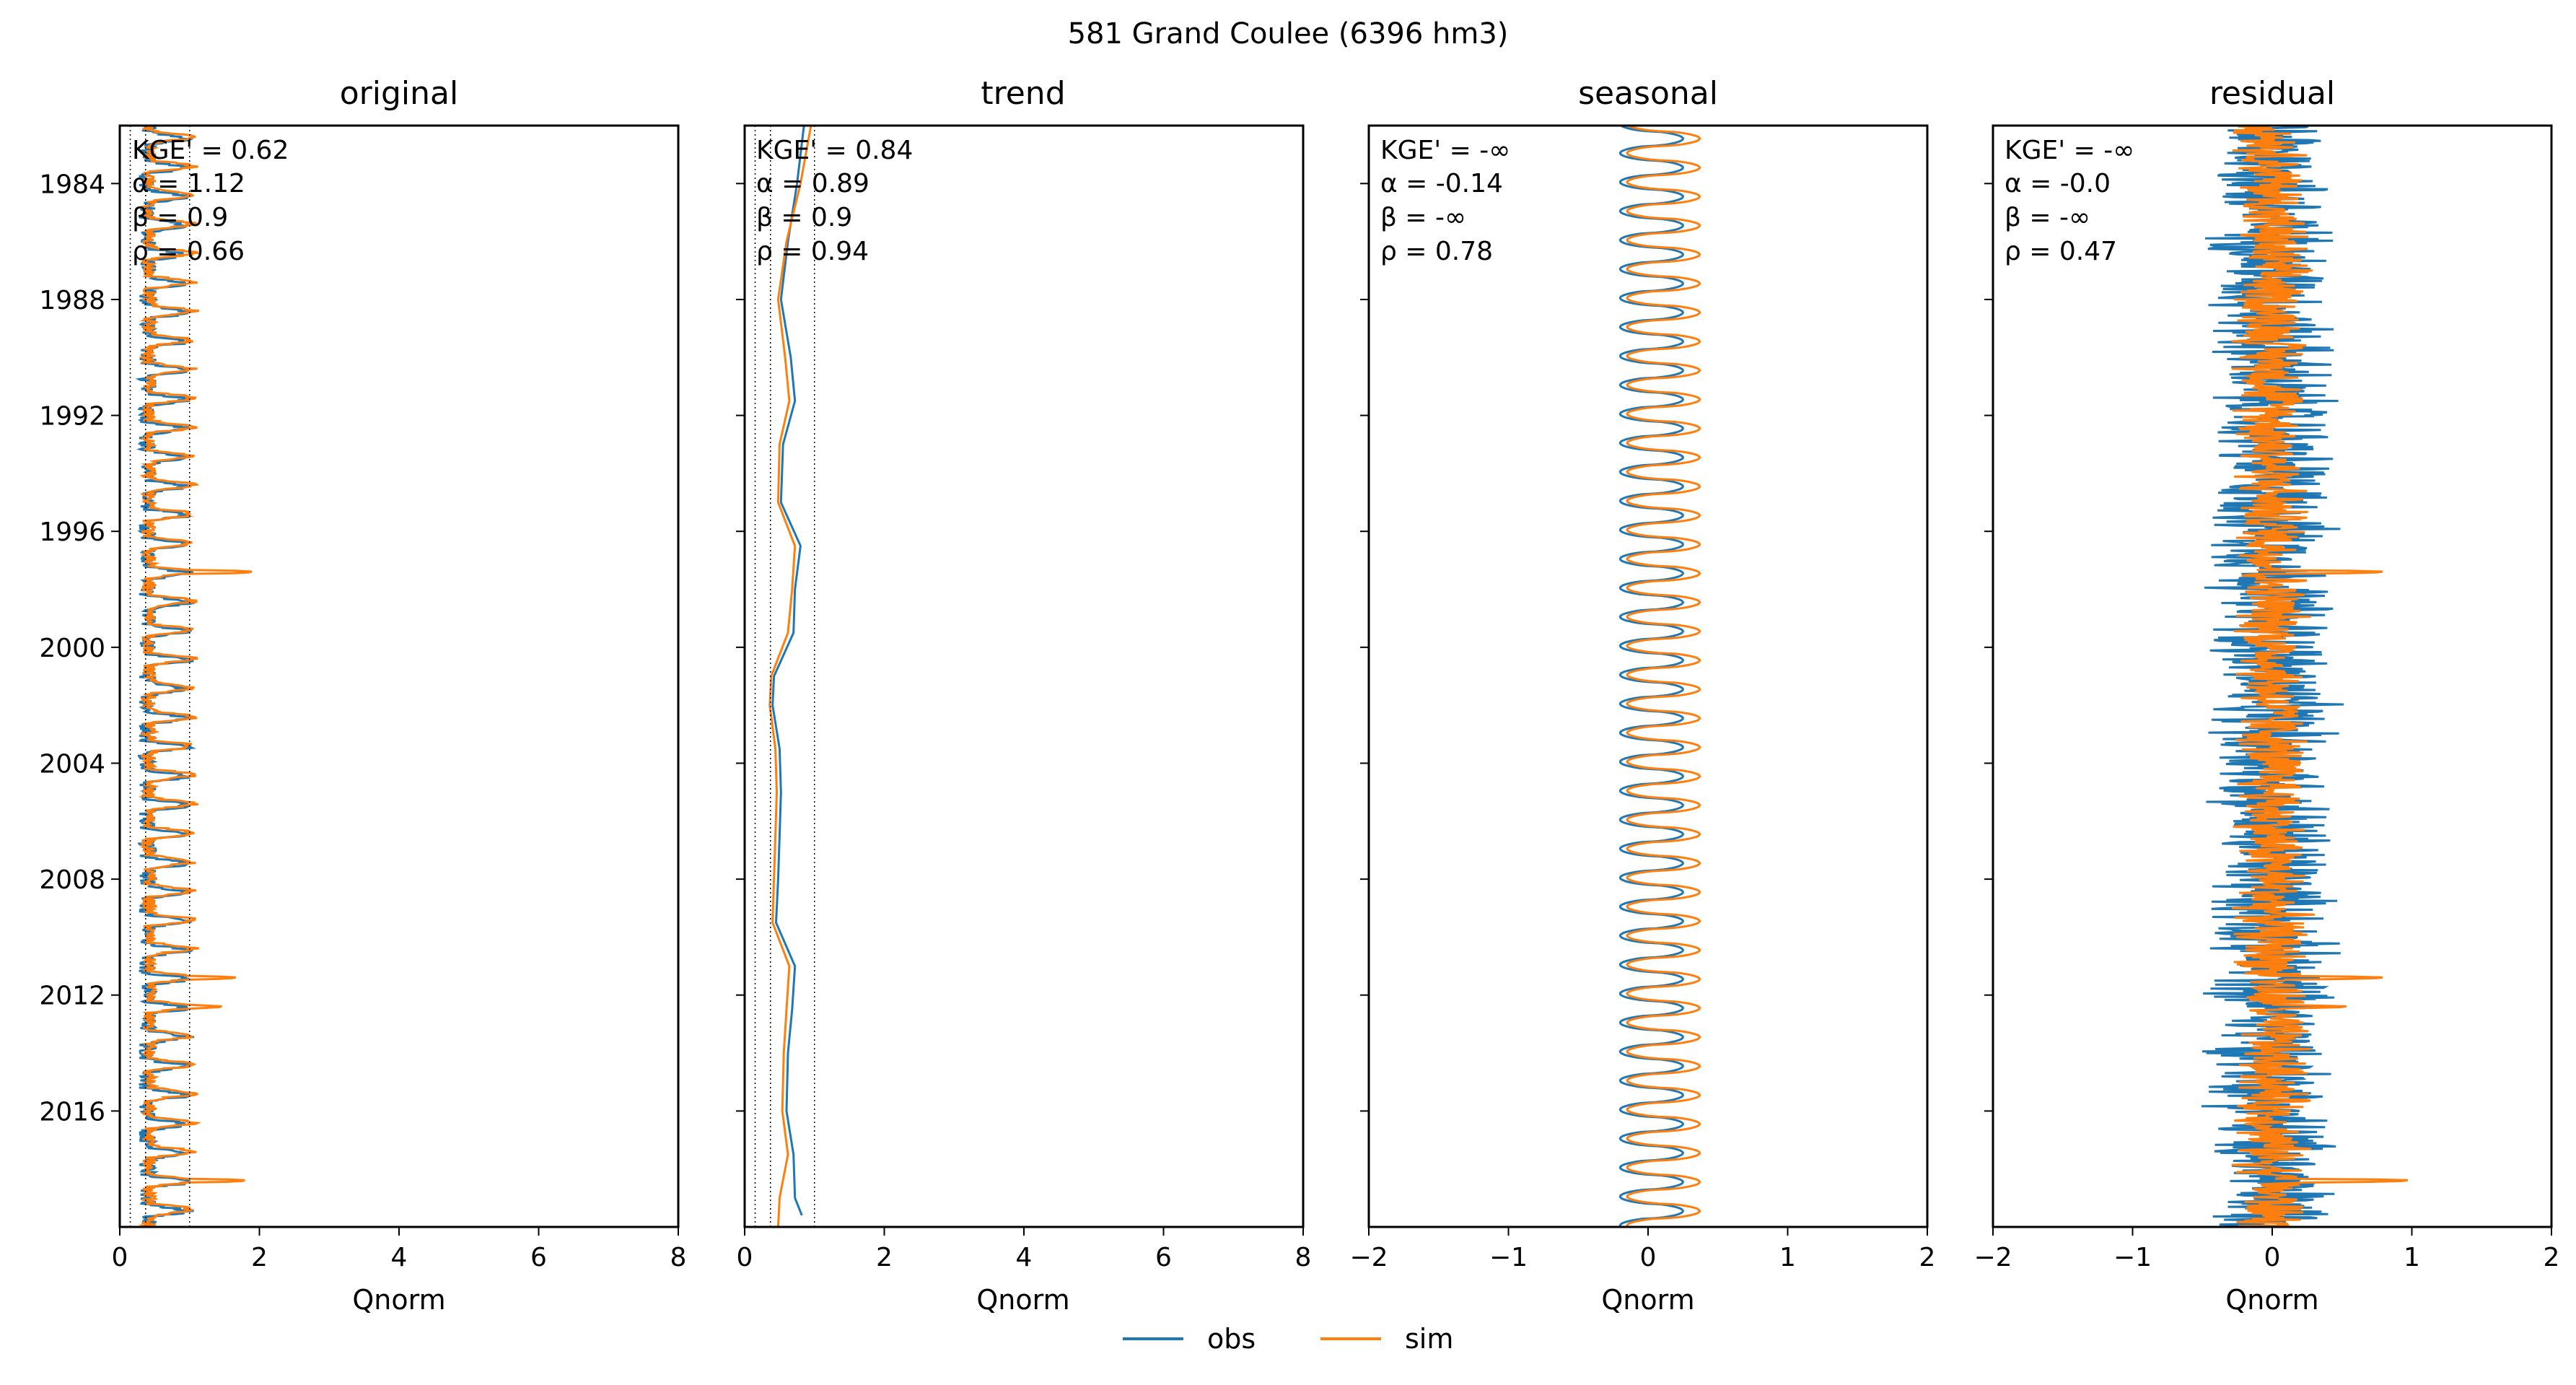 The width and height of the screenshot is (2576, 1385). Describe the element at coordinates (834, 201) in the screenshot. I see `metrics-box: KGE' = 0.84 α = 0.89 β = 0.9 ρ = 0.94` at that location.